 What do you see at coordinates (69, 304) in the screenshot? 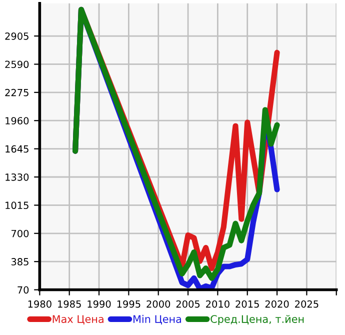
I see `x-tick-label: 1985` at bounding box center [69, 304].